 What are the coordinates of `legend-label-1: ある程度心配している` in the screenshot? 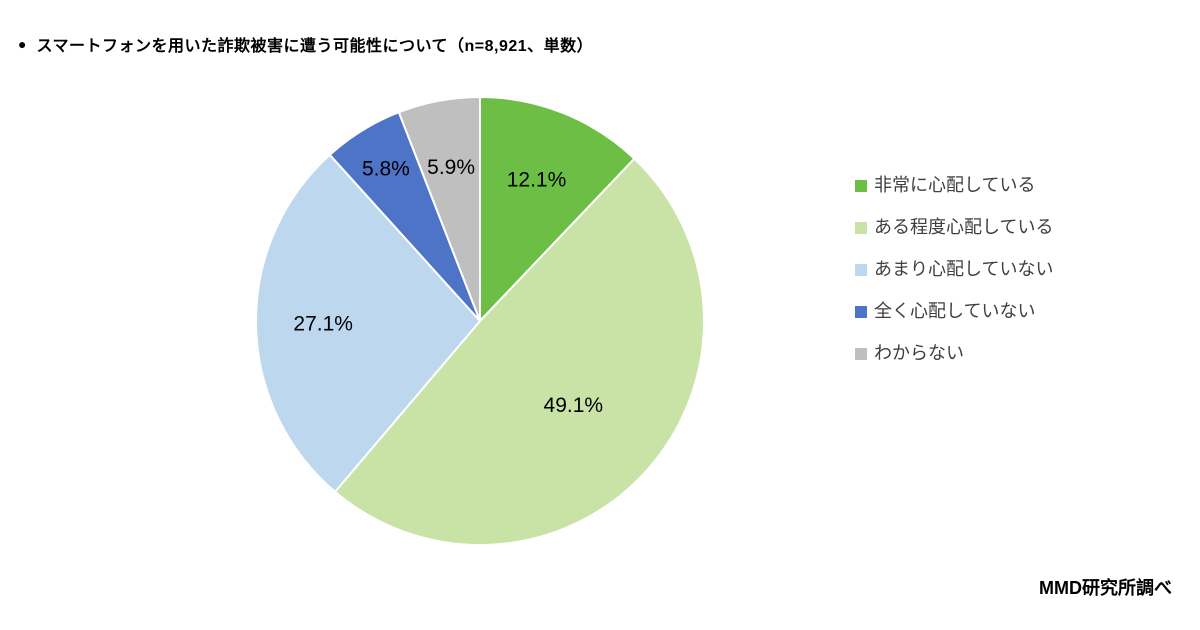 It's located at (964, 227).